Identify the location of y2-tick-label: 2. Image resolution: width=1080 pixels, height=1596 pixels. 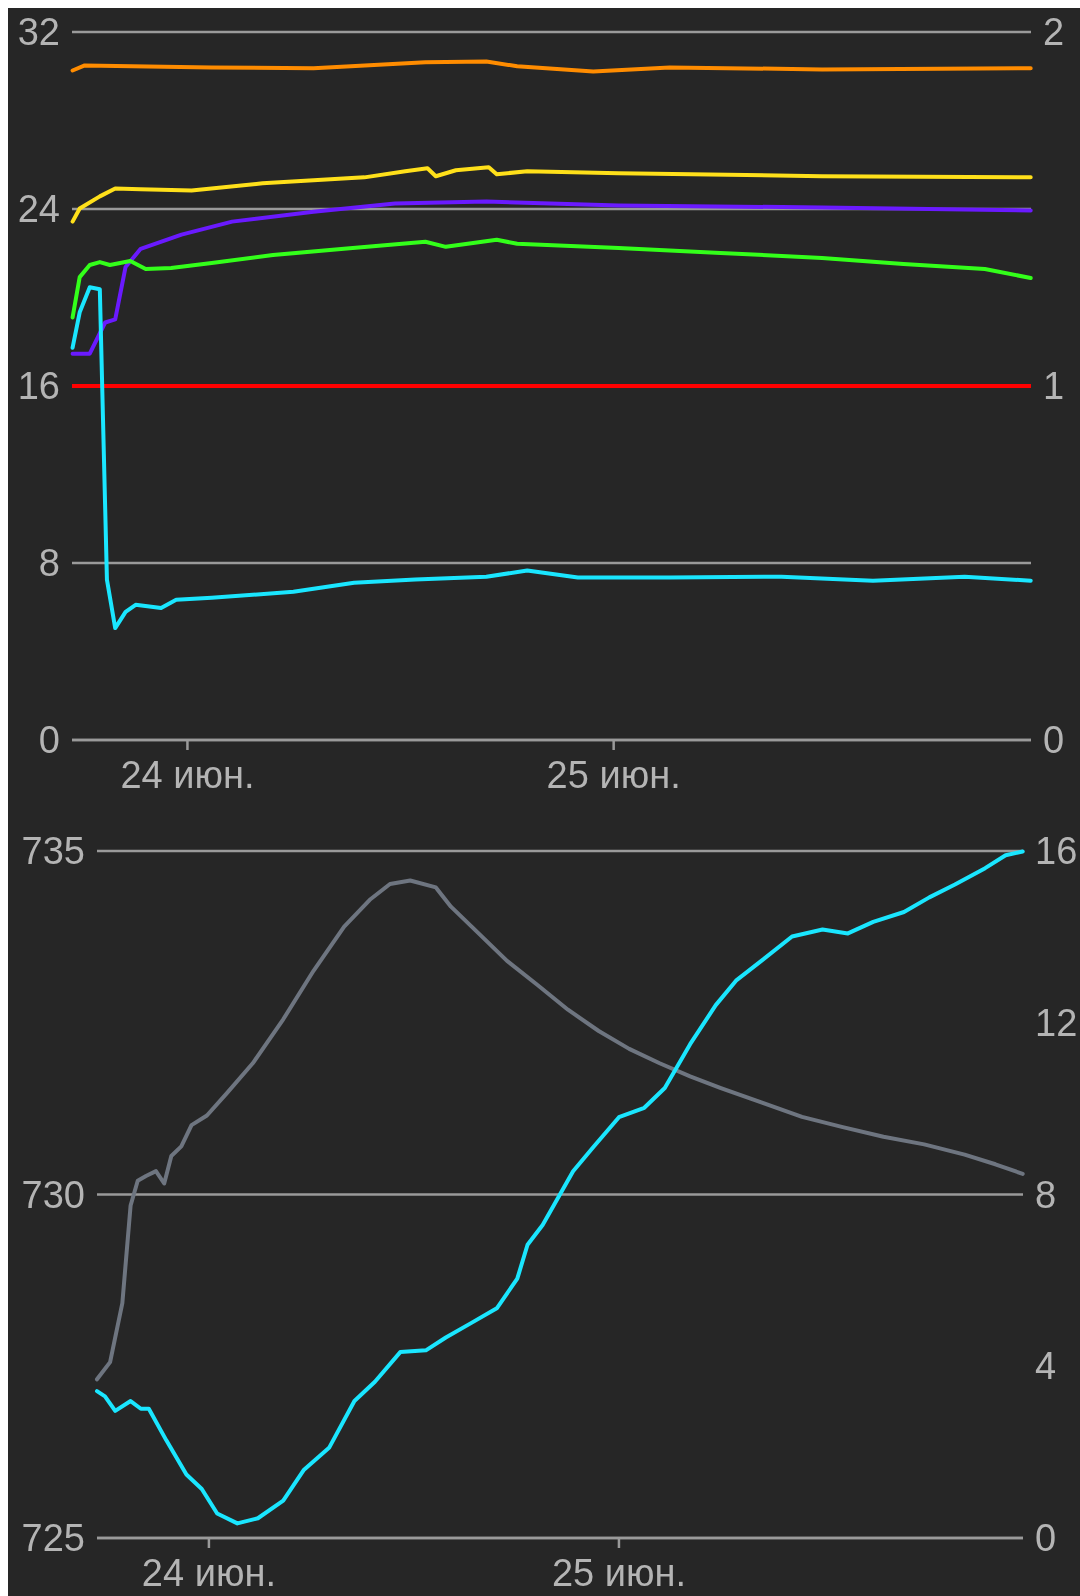
(1054, 32).